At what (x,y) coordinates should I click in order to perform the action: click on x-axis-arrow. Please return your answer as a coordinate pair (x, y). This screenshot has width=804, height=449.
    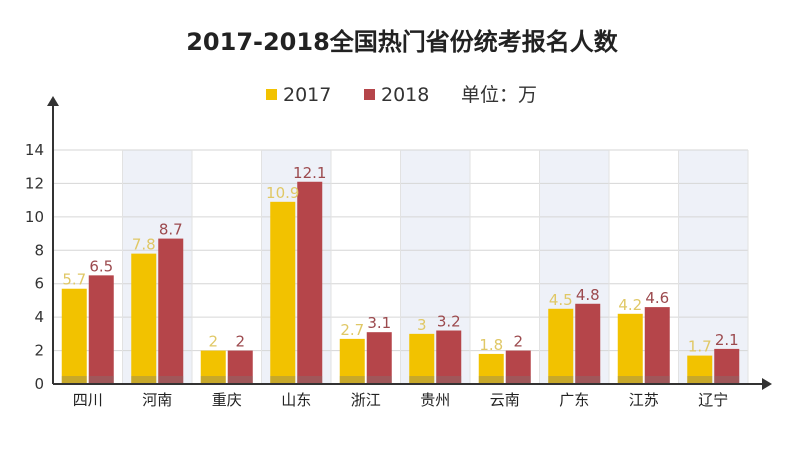
    Looking at the image, I should click on (767, 384).